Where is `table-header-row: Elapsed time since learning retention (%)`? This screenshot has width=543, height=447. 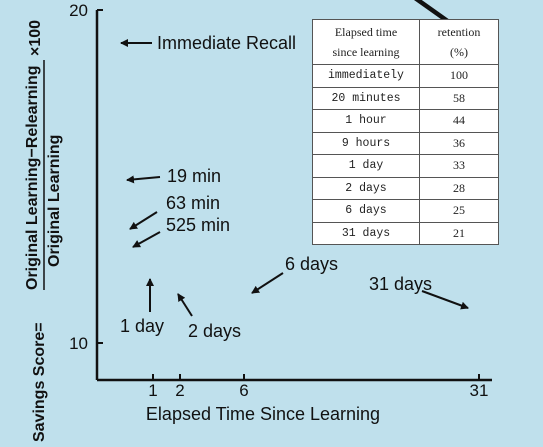 table-header-row: Elapsed time since learning retention (%) is located at coordinates (405, 42).